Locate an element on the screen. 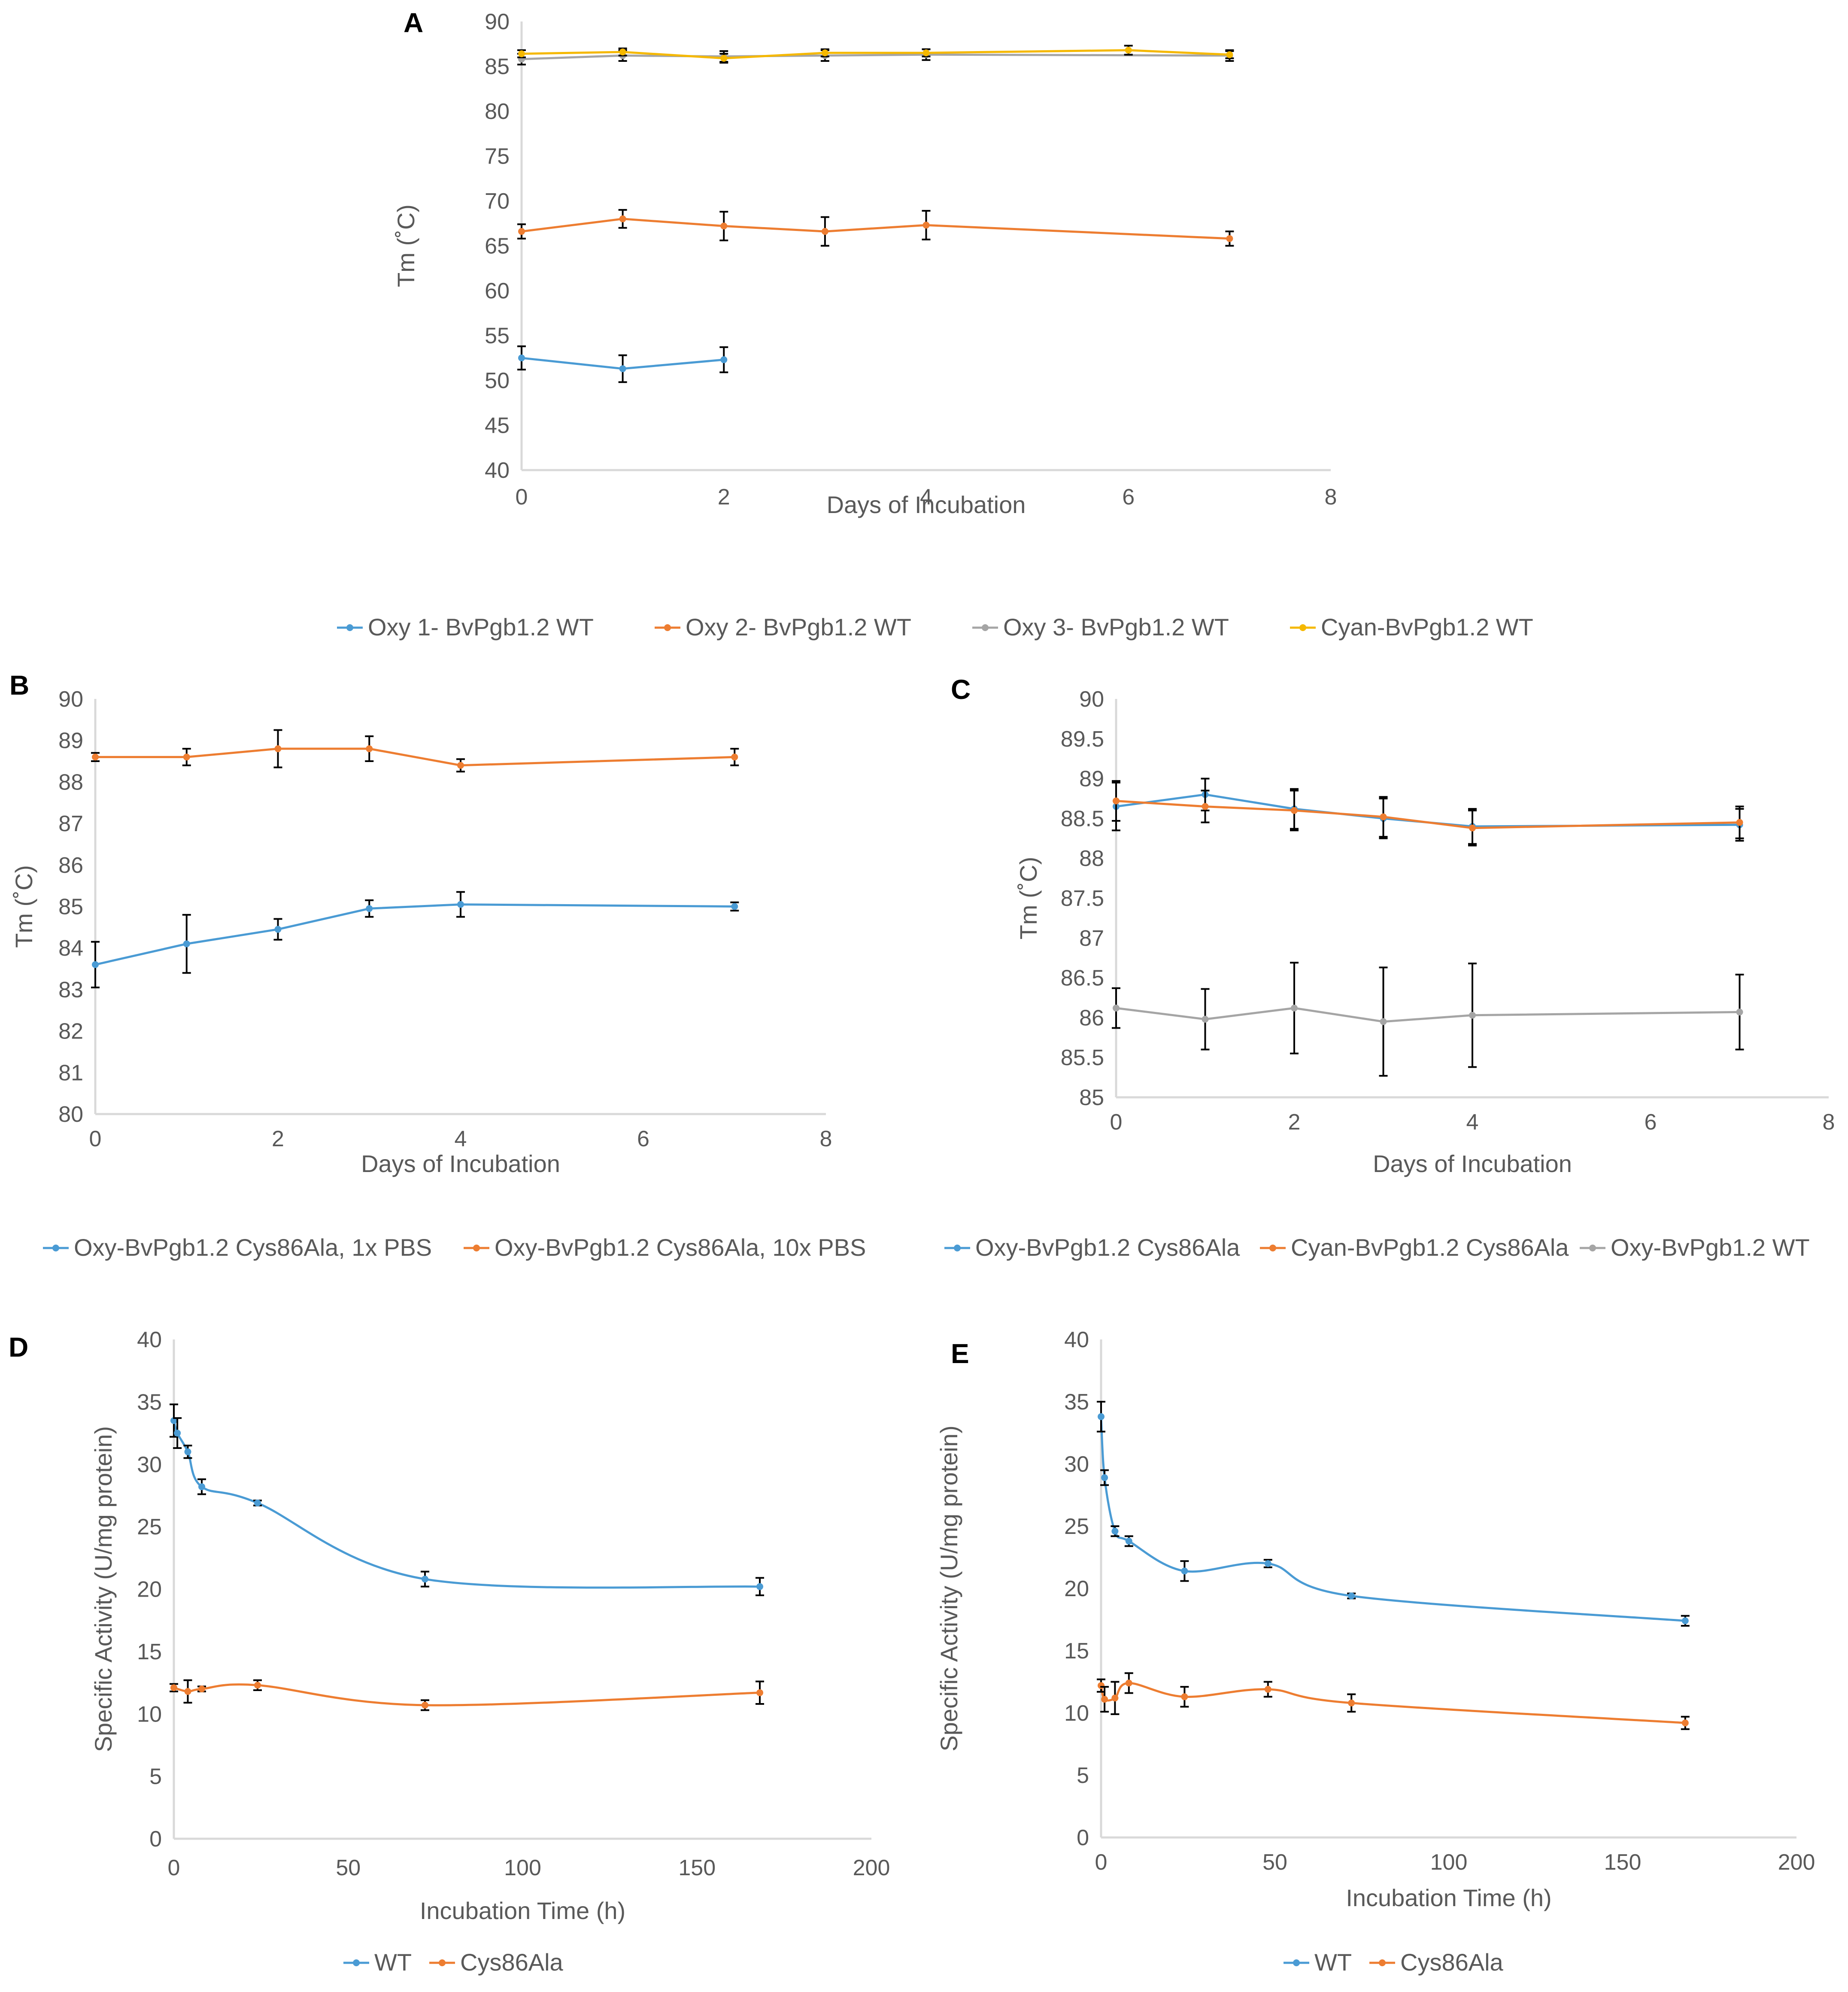  series-oxy-bvpgb1-2-cys86ala is located at coordinates (1428, 811).